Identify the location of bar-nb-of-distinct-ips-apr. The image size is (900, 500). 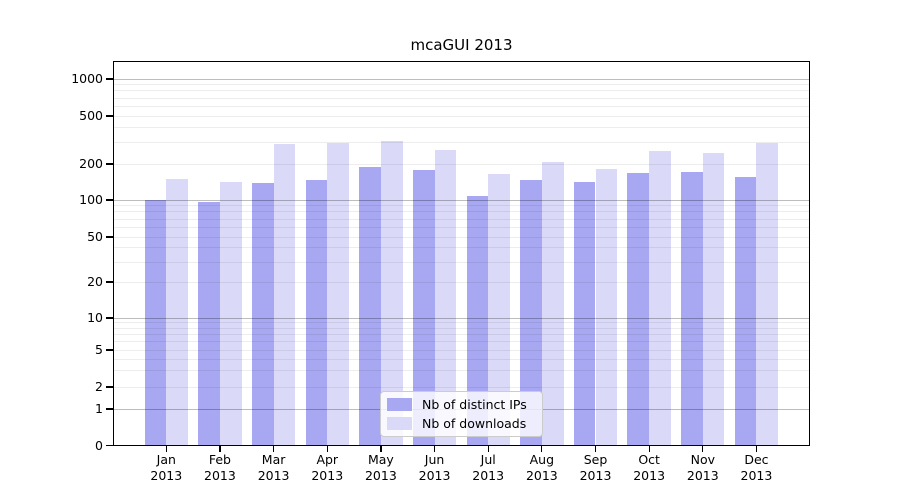
(316, 312).